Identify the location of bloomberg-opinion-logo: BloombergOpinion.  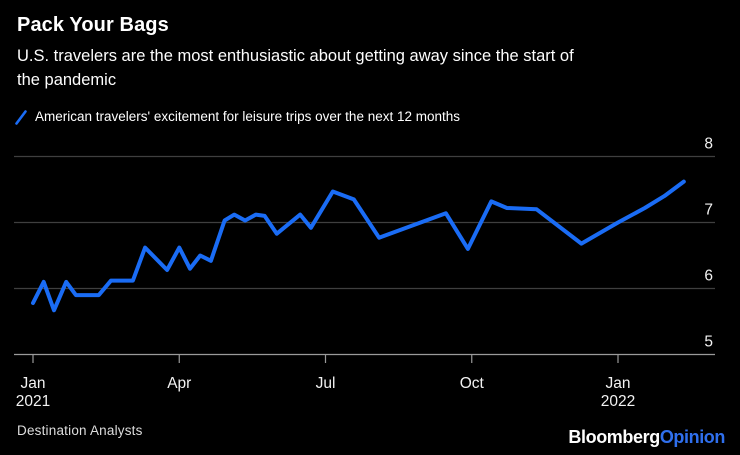
(646, 437).